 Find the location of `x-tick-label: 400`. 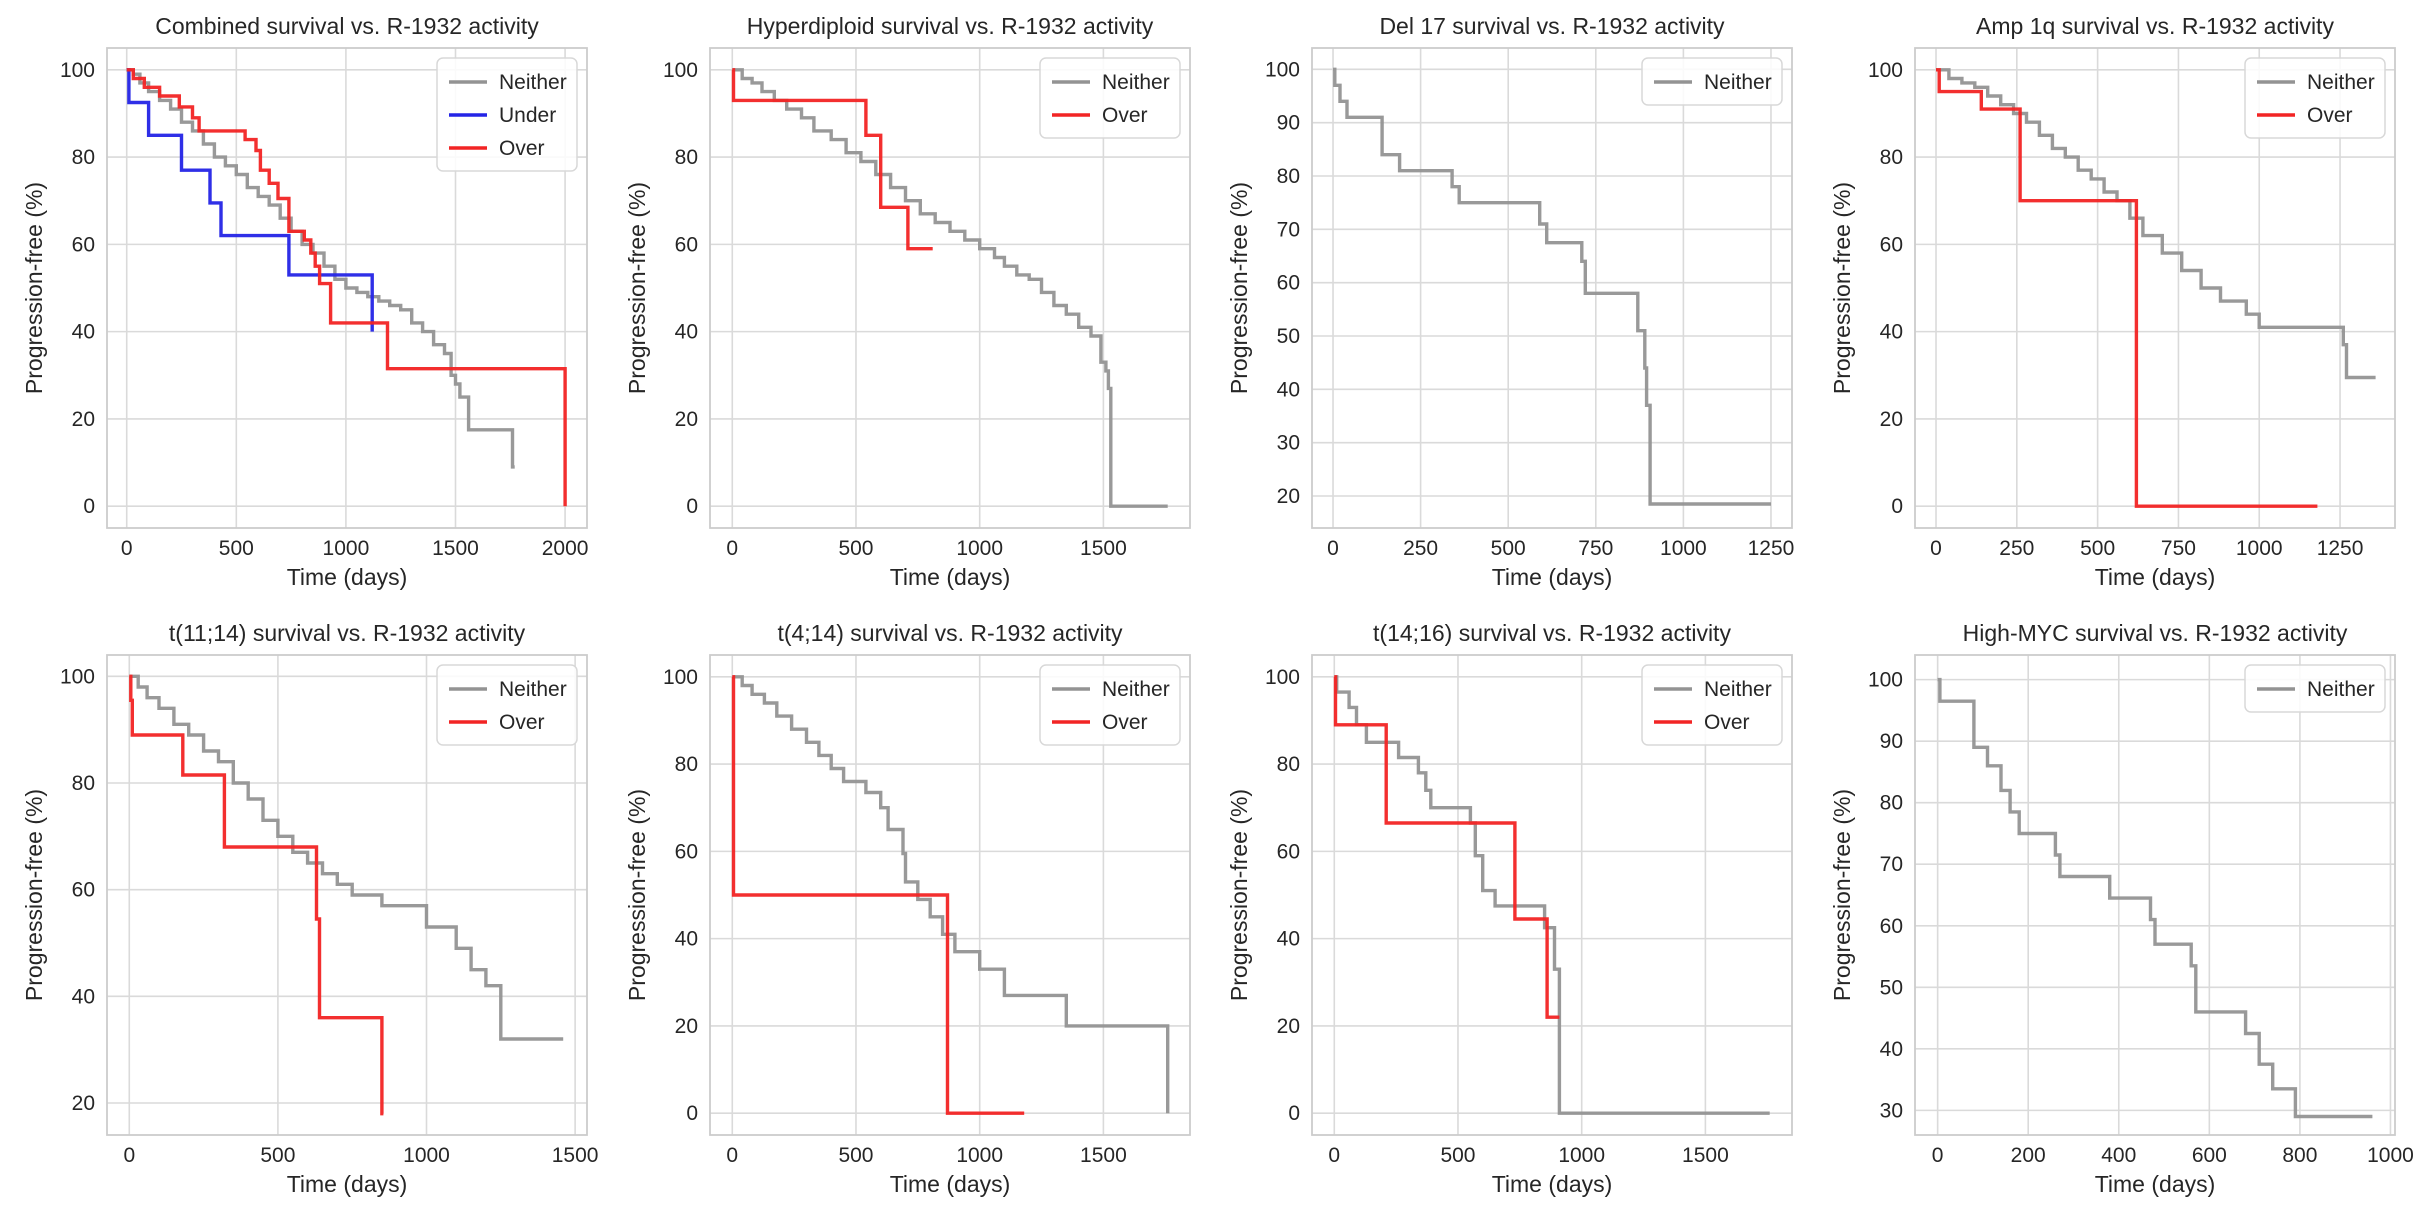

x-tick-label: 400 is located at coordinates (2118, 1155).